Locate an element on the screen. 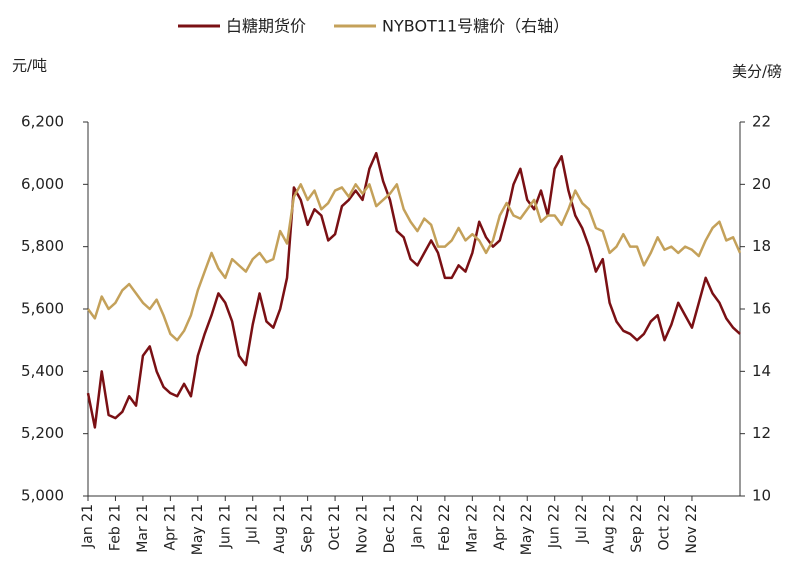 This screenshot has width=793, height=574. legend-label: 白糖期货价 is located at coordinates (266, 26).